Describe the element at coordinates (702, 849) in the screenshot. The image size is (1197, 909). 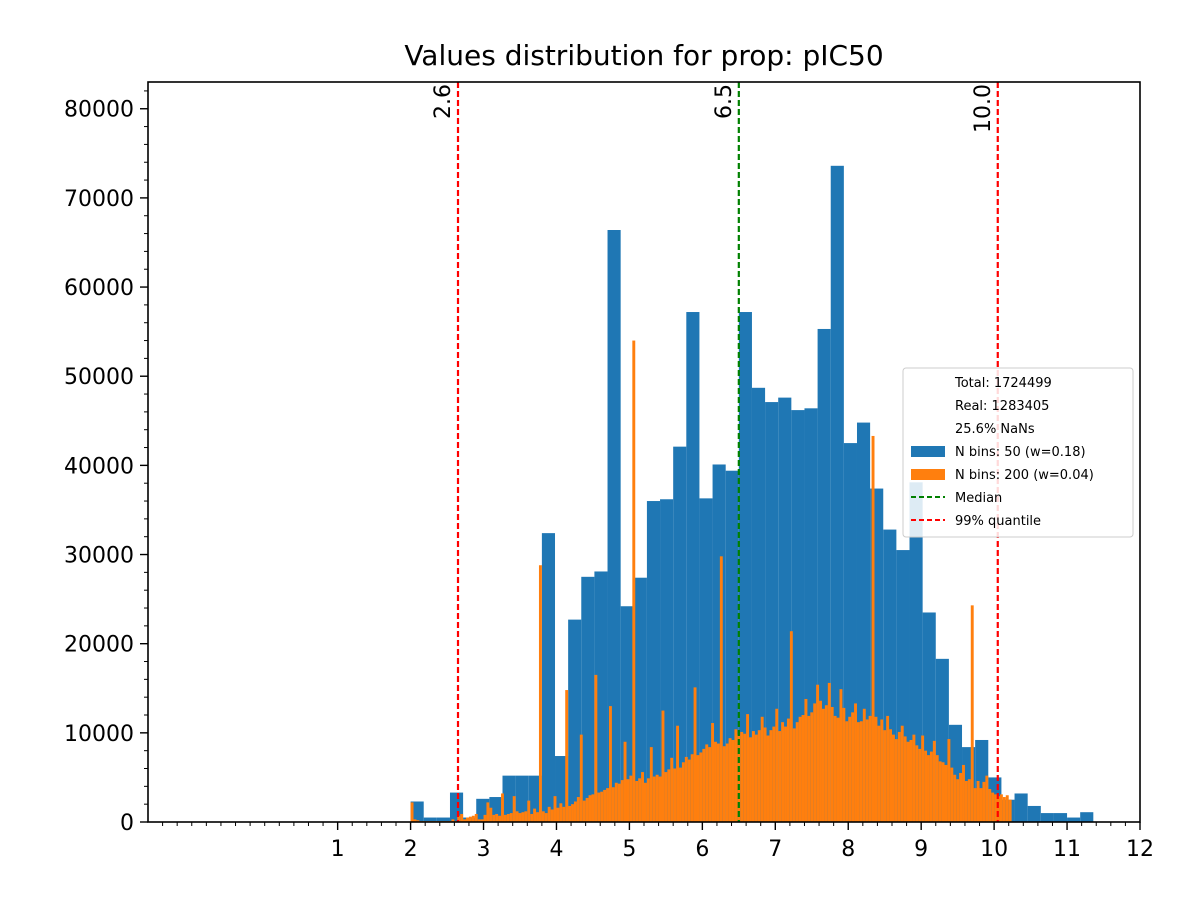
I see `x-tick-label: 6` at that location.